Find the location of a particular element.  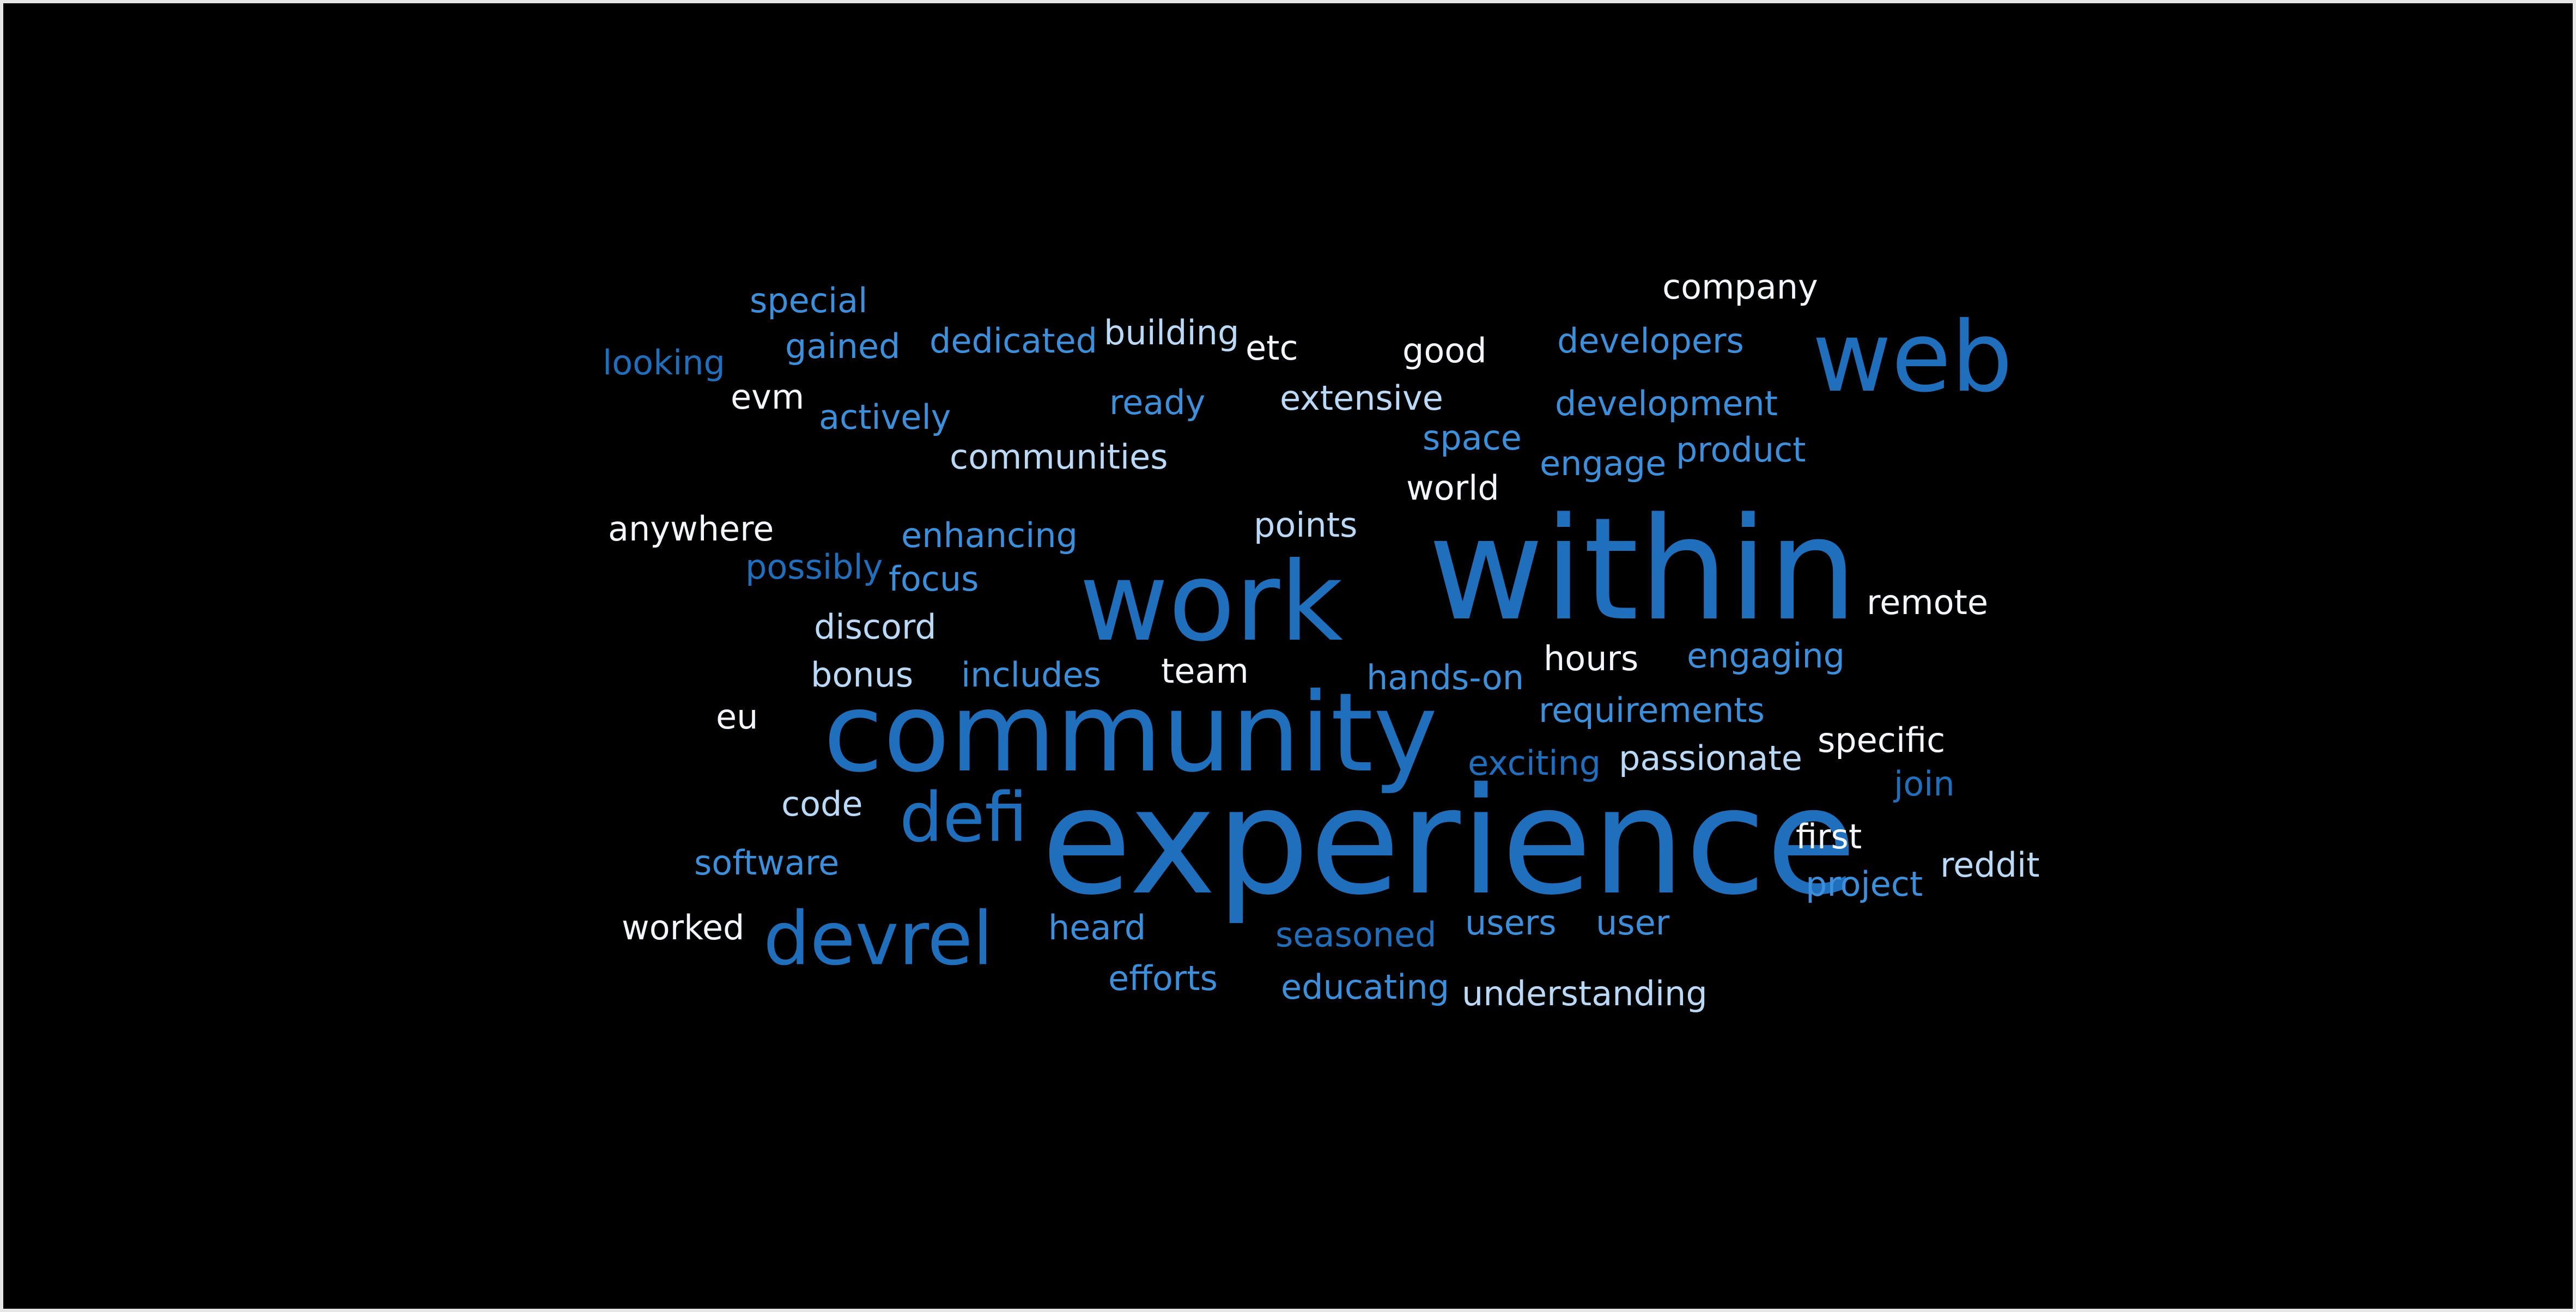

word-dedicated: dedicated is located at coordinates (1013, 341).